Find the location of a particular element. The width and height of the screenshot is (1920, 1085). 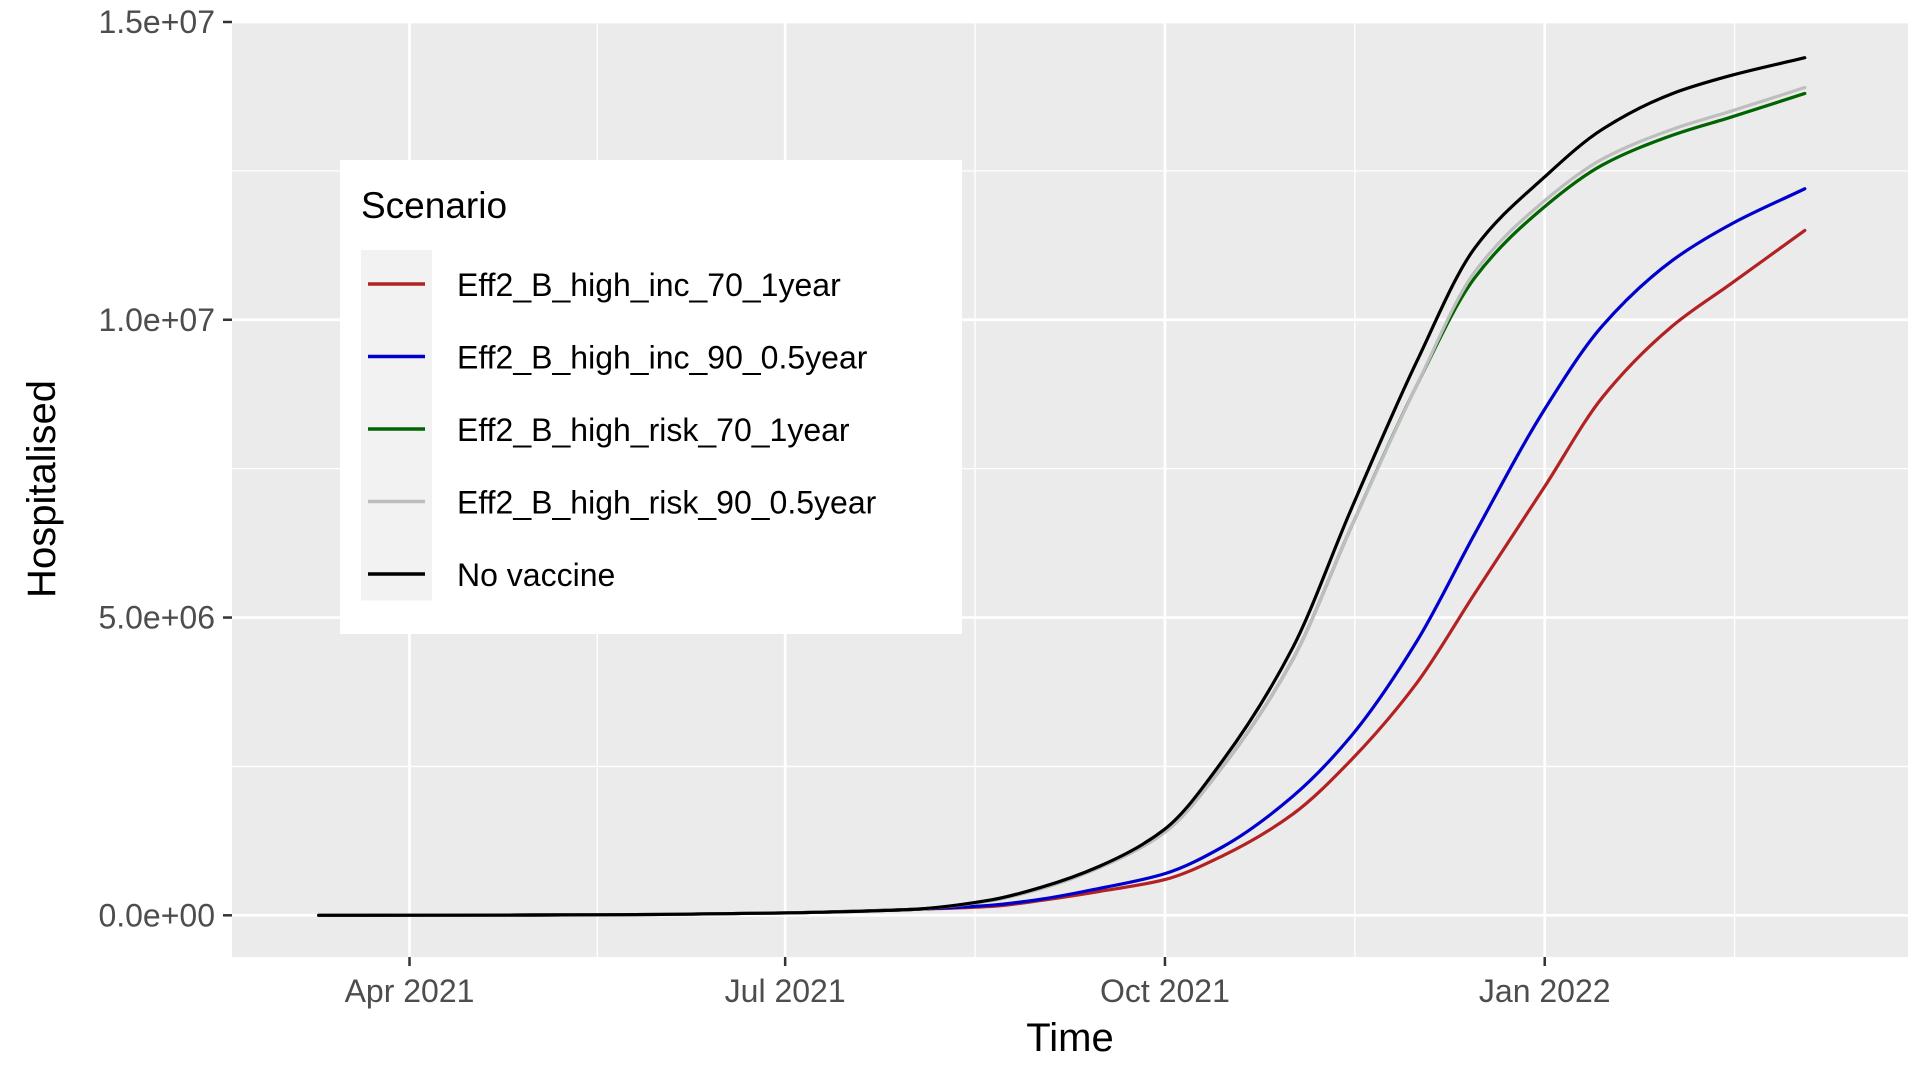

legend-background is located at coordinates (651, 397).